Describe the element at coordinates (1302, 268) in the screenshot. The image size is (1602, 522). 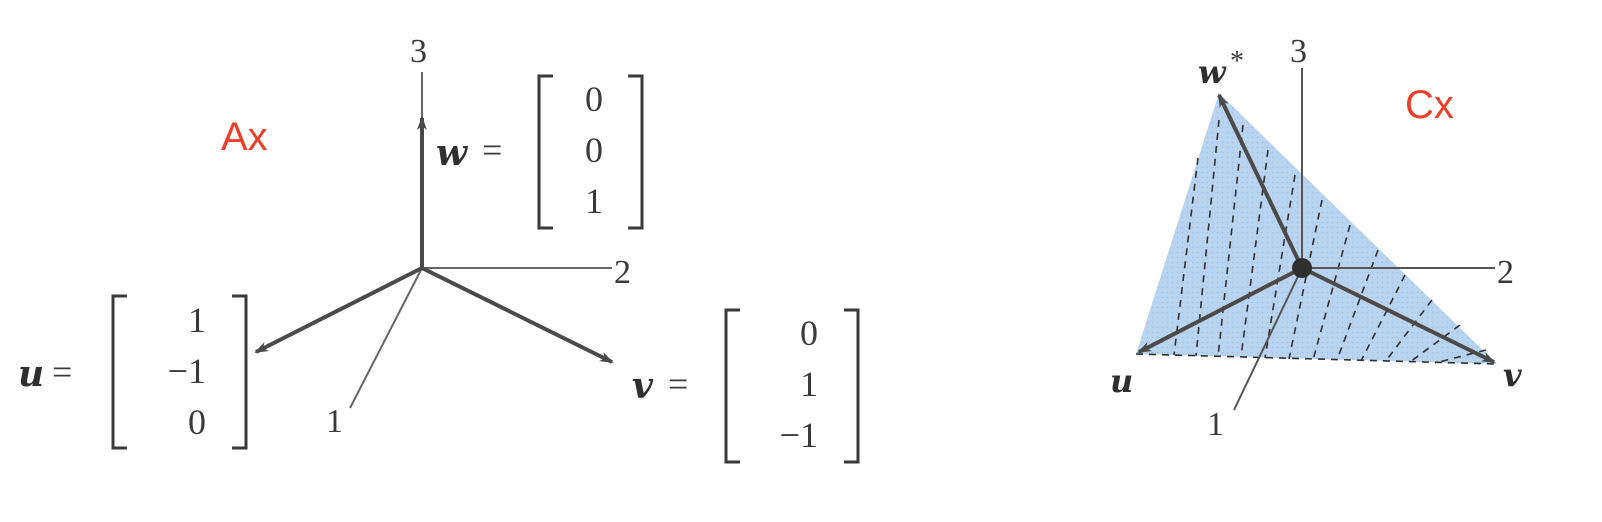
I see `origin-point` at that location.